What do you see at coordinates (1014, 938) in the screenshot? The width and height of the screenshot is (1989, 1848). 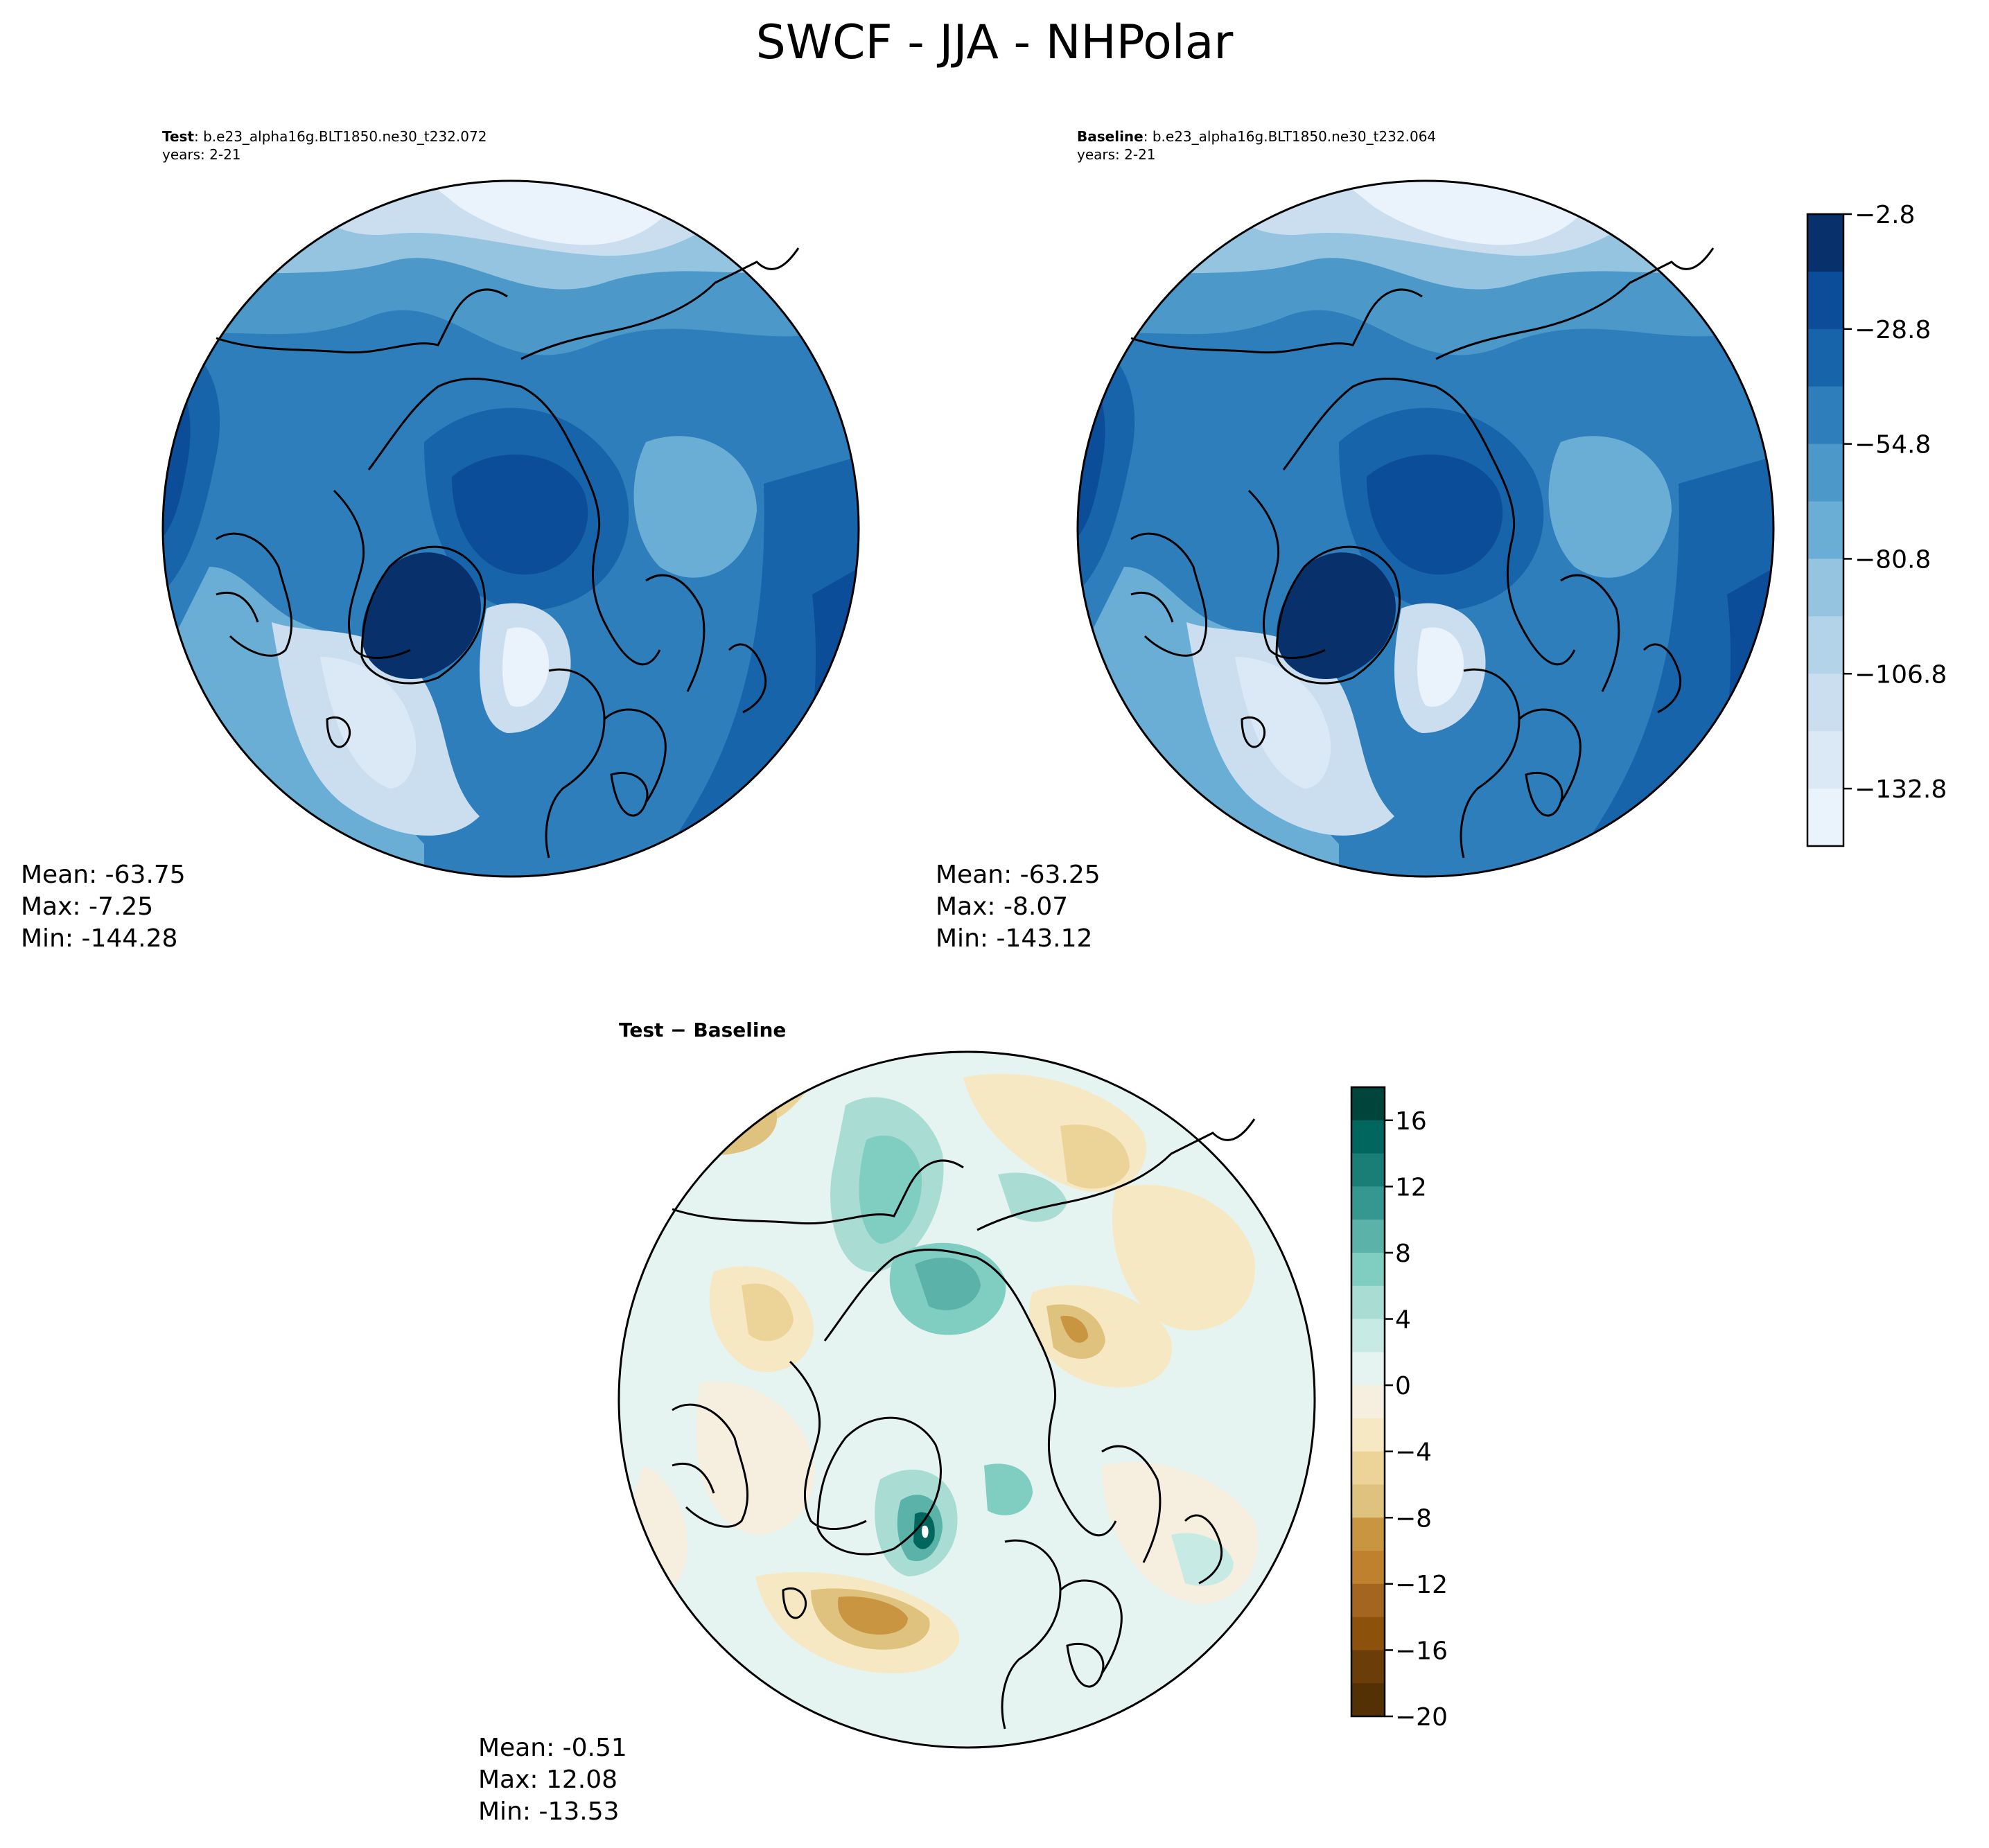 I see `baseline-min: Min: -143.12` at bounding box center [1014, 938].